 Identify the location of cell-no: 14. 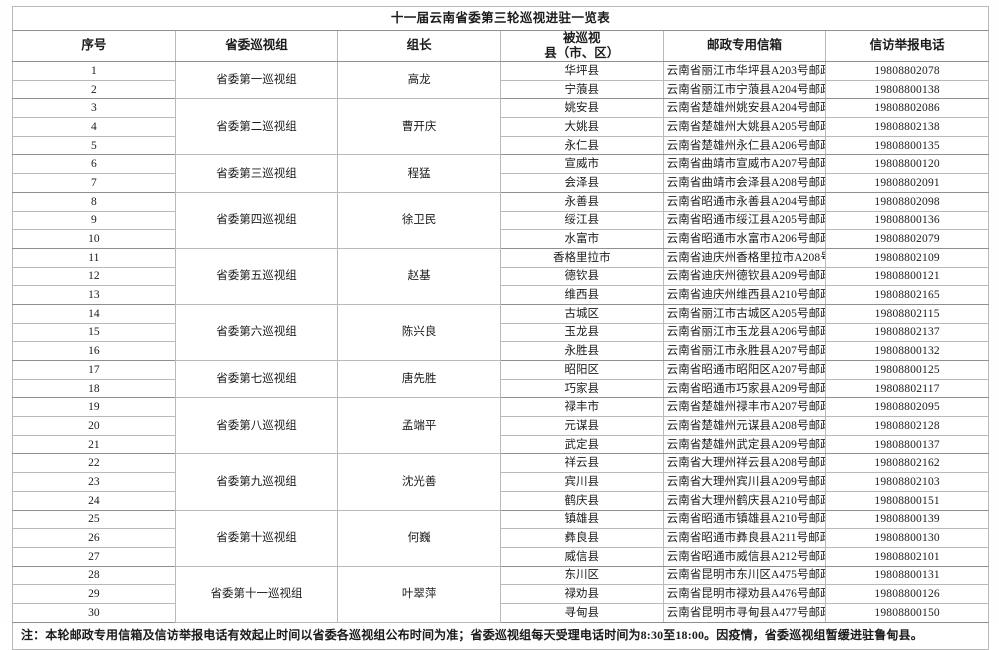
(94, 313).